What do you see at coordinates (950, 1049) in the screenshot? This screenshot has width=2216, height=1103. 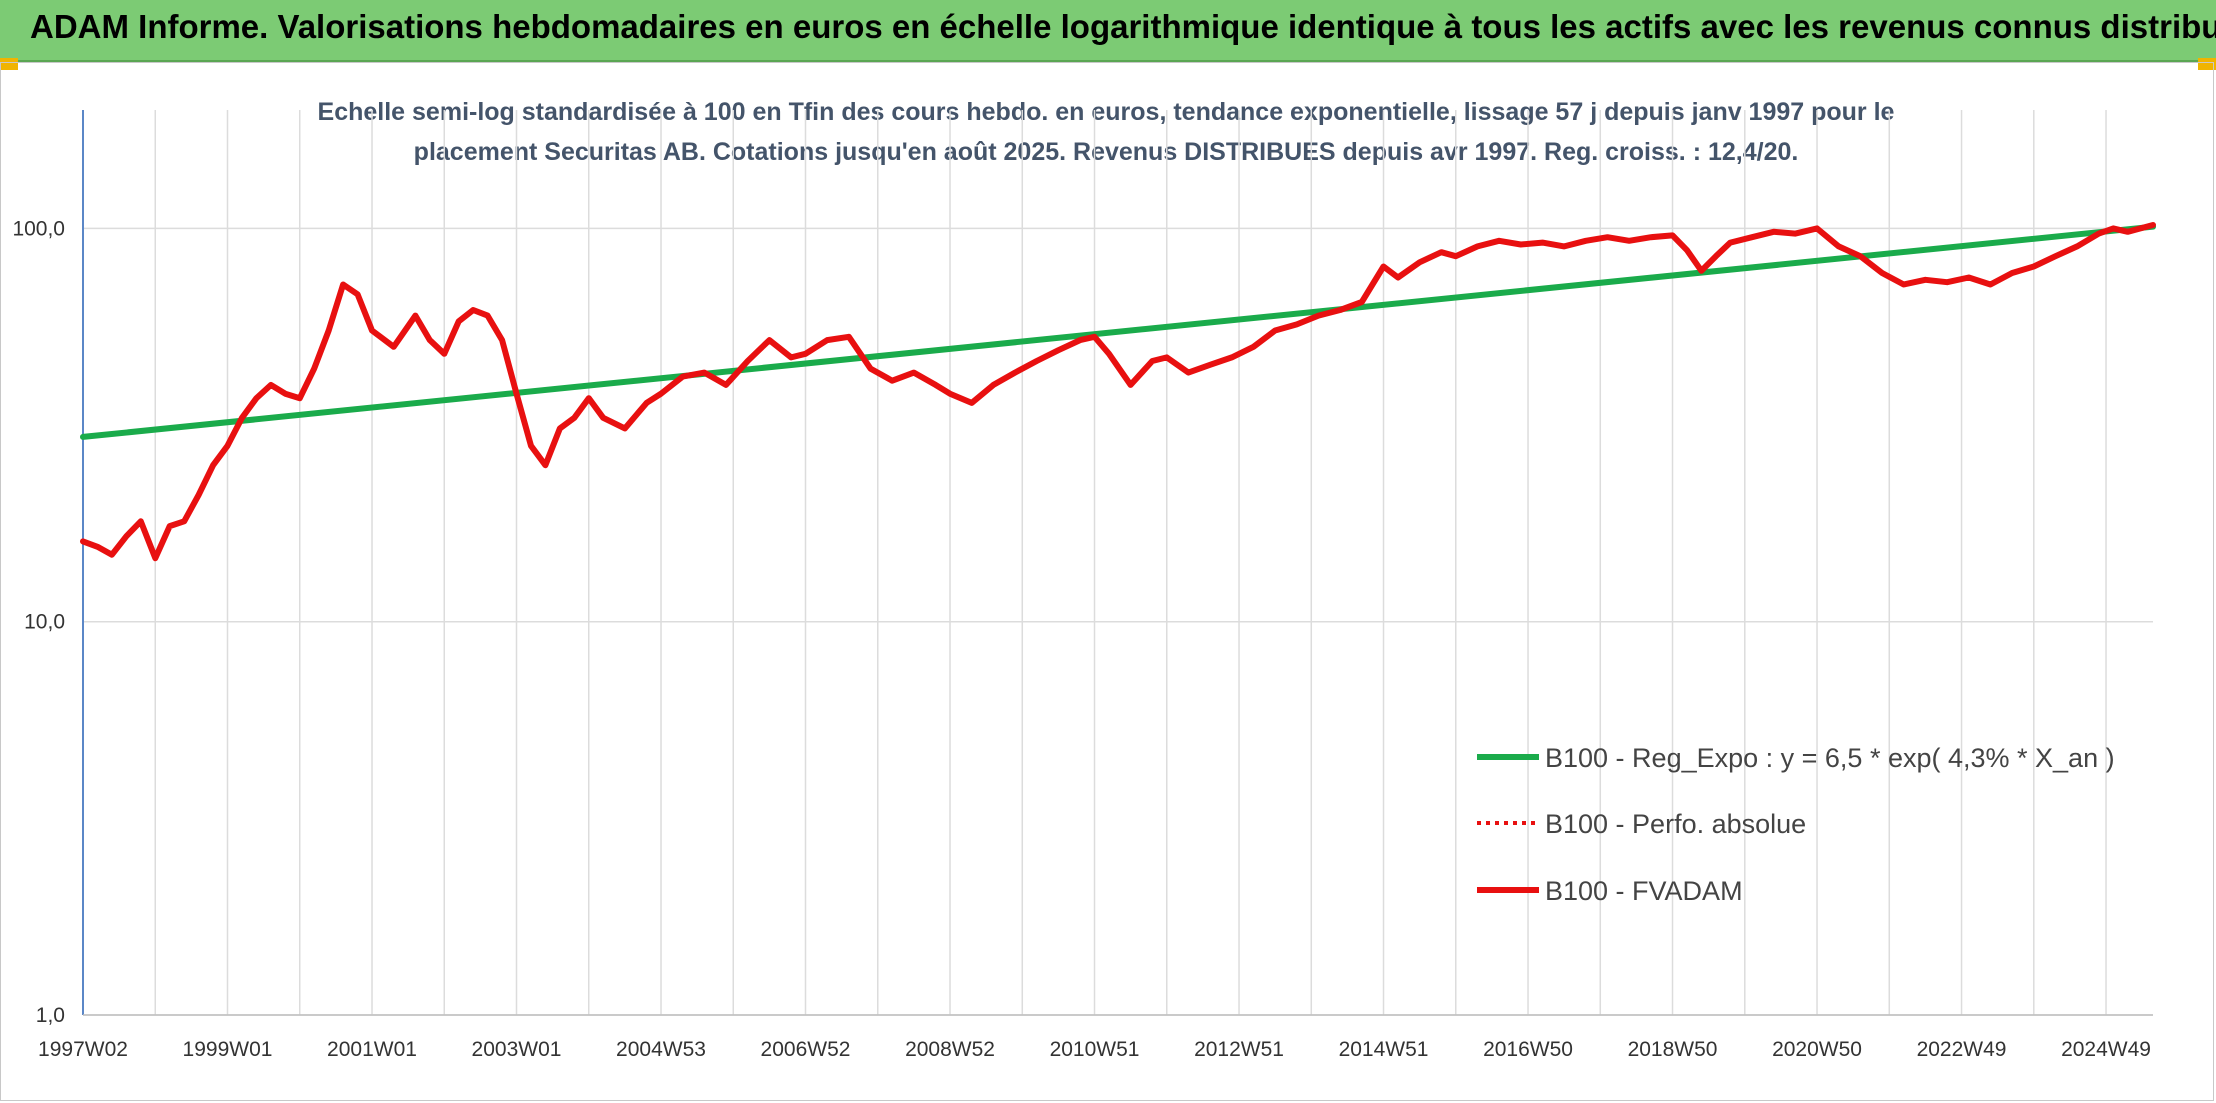 I see `x-tick-label: 2008W52` at bounding box center [950, 1049].